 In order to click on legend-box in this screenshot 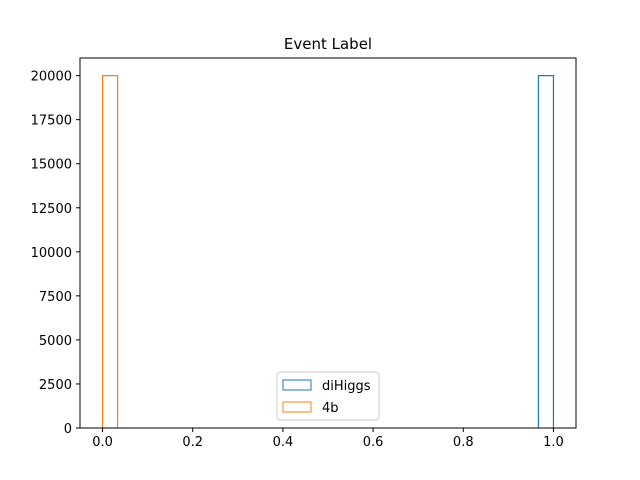, I will do `click(328, 396)`.